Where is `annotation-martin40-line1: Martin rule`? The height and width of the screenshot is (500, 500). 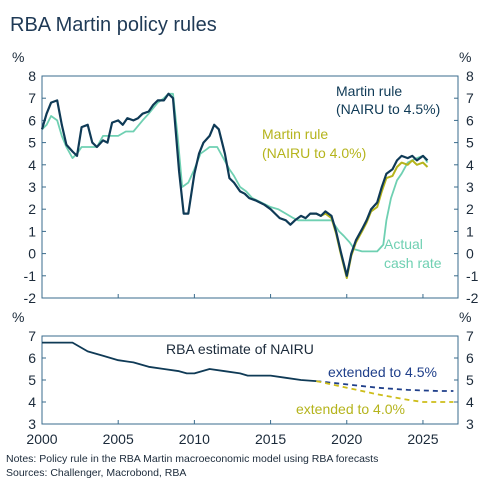
annotation-martin40-line1: Martin rule is located at coordinates (295, 134).